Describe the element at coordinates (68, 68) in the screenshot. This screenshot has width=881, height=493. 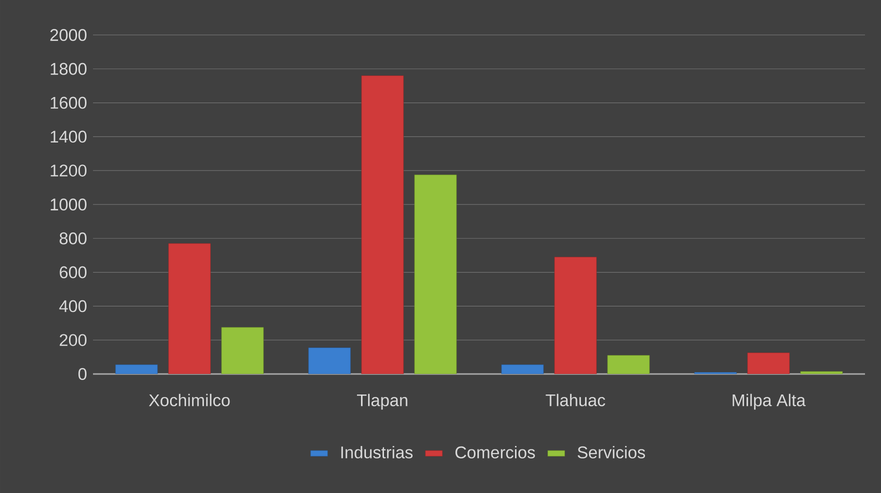
I see `y-tick-label: 1800` at that location.